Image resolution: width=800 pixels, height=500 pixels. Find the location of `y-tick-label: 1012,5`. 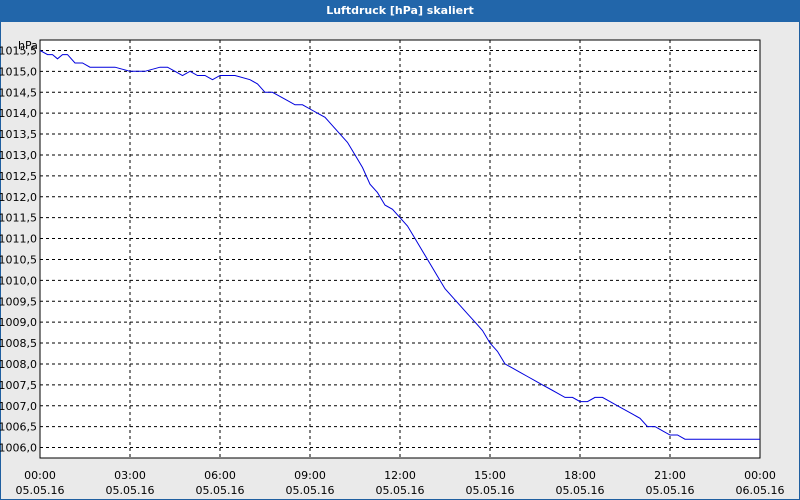

y-tick-label: 1012,5 is located at coordinates (18, 176).